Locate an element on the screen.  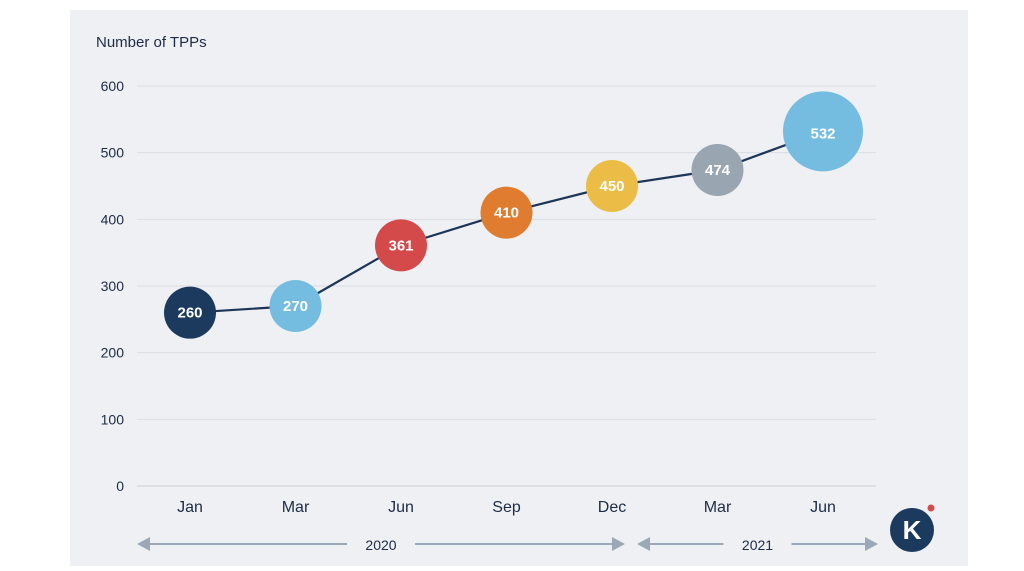
x-tick-label: Jan is located at coordinates (190, 507).